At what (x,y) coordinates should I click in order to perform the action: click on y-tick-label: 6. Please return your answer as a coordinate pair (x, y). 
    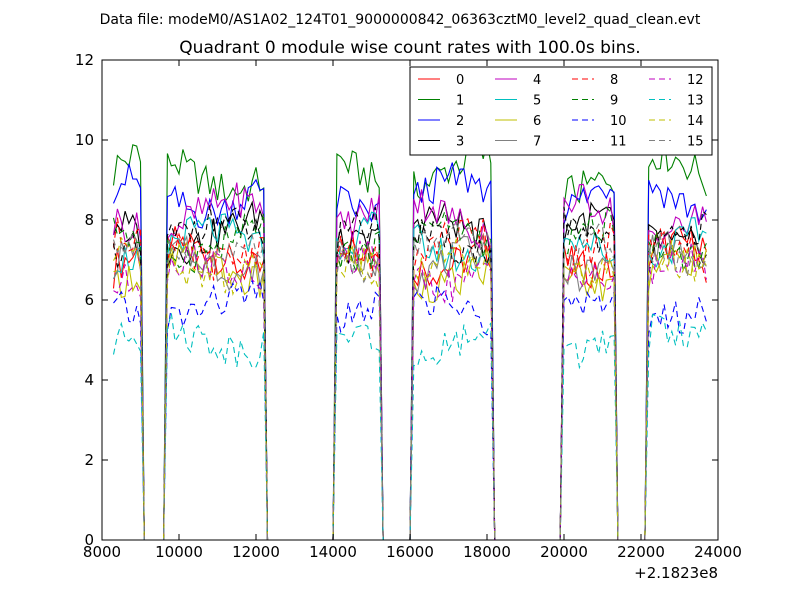
    Looking at the image, I should click on (89, 300).